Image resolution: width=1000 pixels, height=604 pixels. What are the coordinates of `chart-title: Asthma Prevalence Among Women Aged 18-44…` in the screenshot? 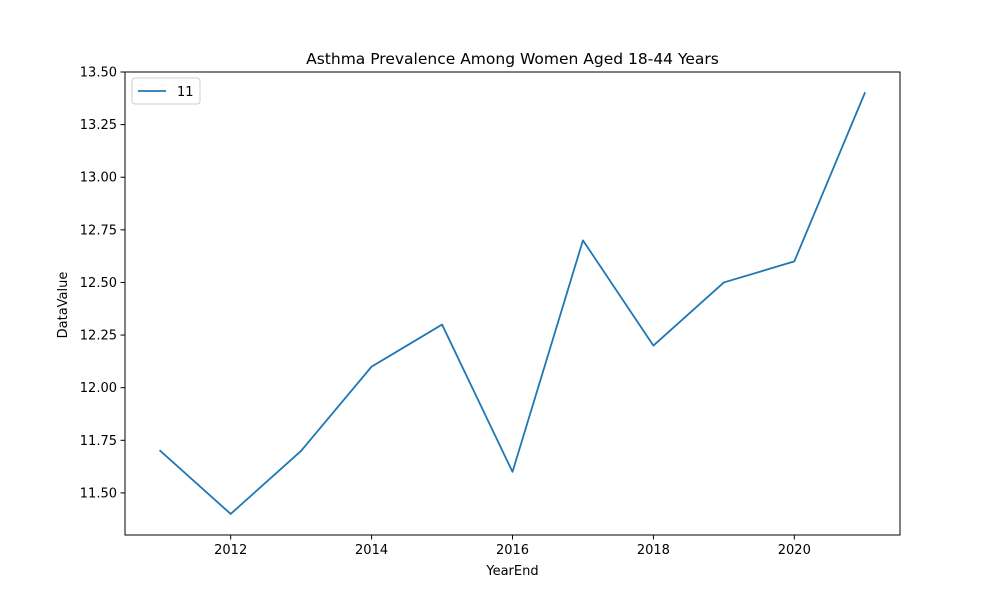 It's located at (512, 59).